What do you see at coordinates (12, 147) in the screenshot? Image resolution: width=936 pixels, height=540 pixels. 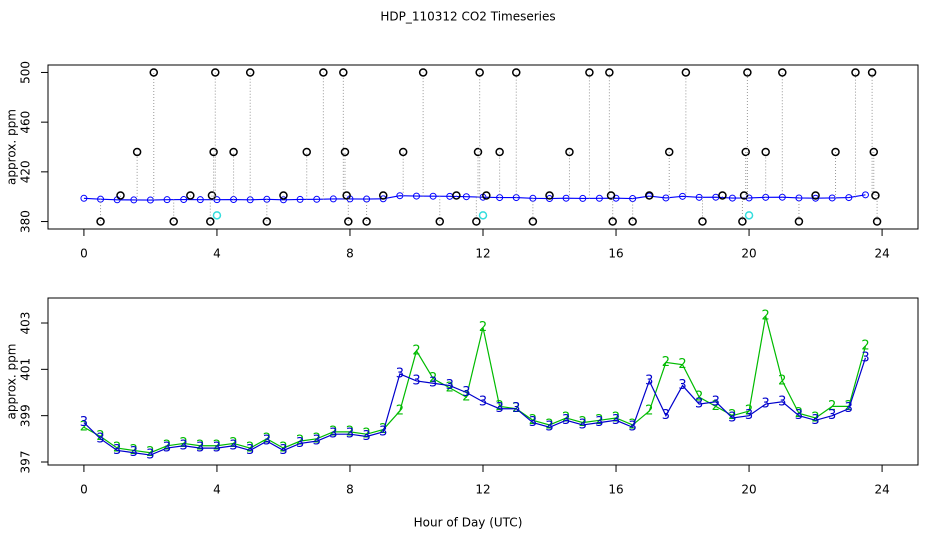 I see `y-axis-label: approx. ppm` at bounding box center [12, 147].